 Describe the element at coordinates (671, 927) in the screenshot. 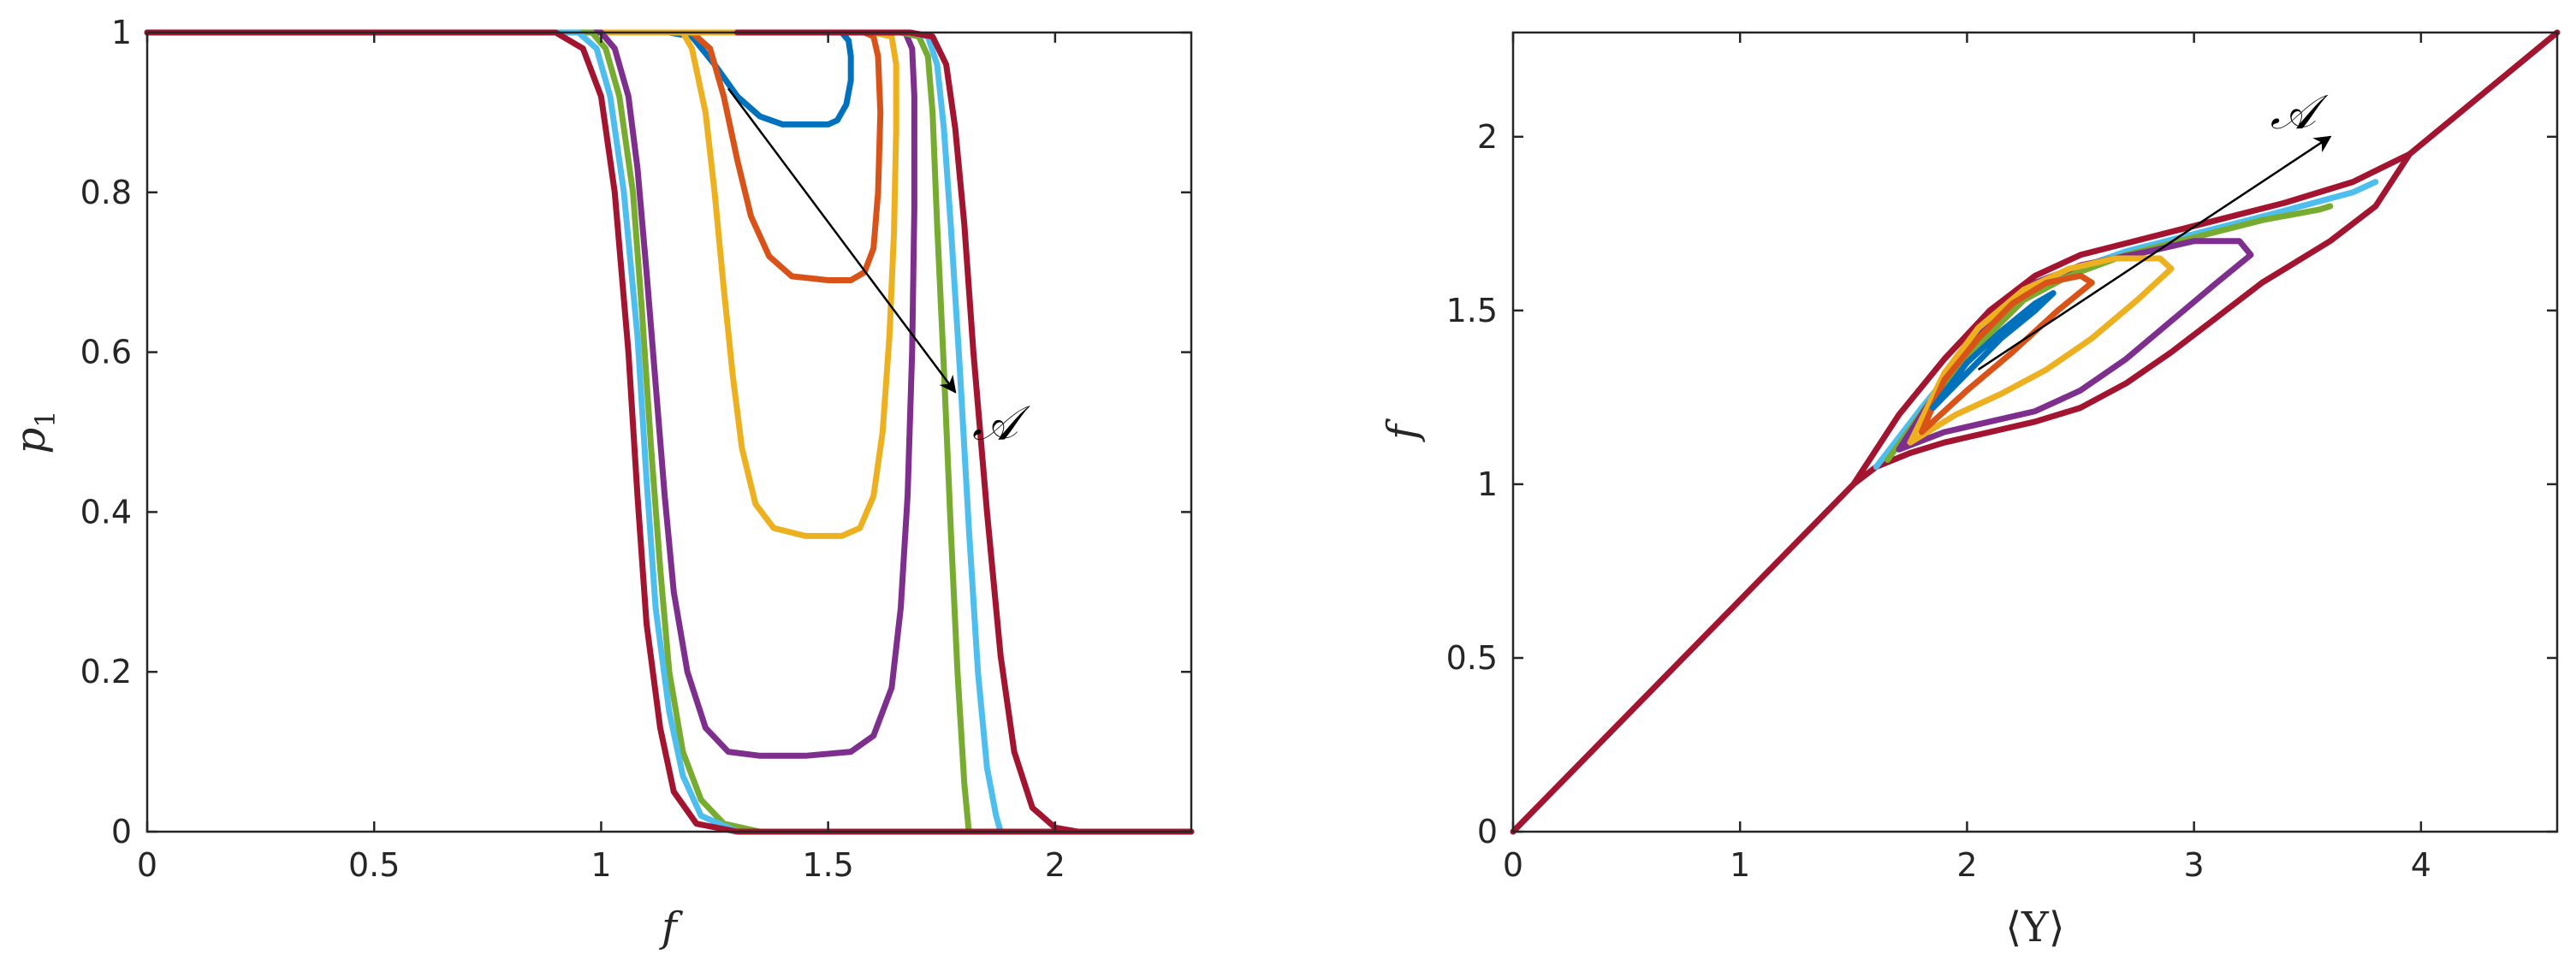

I see `x-axis-label: f` at that location.